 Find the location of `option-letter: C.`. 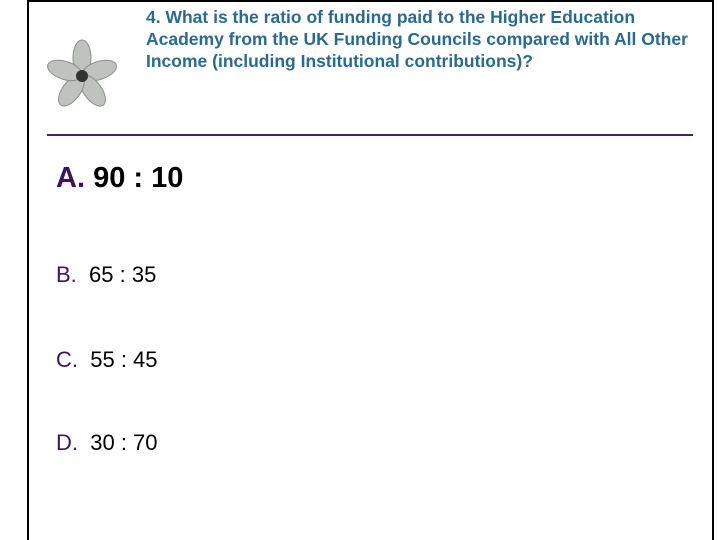

option-letter: C. is located at coordinates (67, 359).